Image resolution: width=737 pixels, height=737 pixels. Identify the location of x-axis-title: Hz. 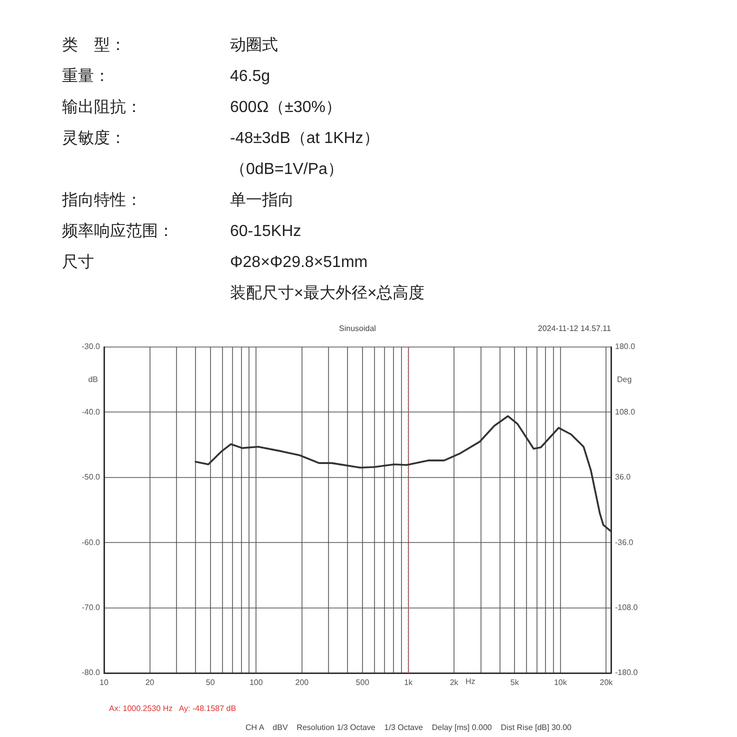
(470, 681).